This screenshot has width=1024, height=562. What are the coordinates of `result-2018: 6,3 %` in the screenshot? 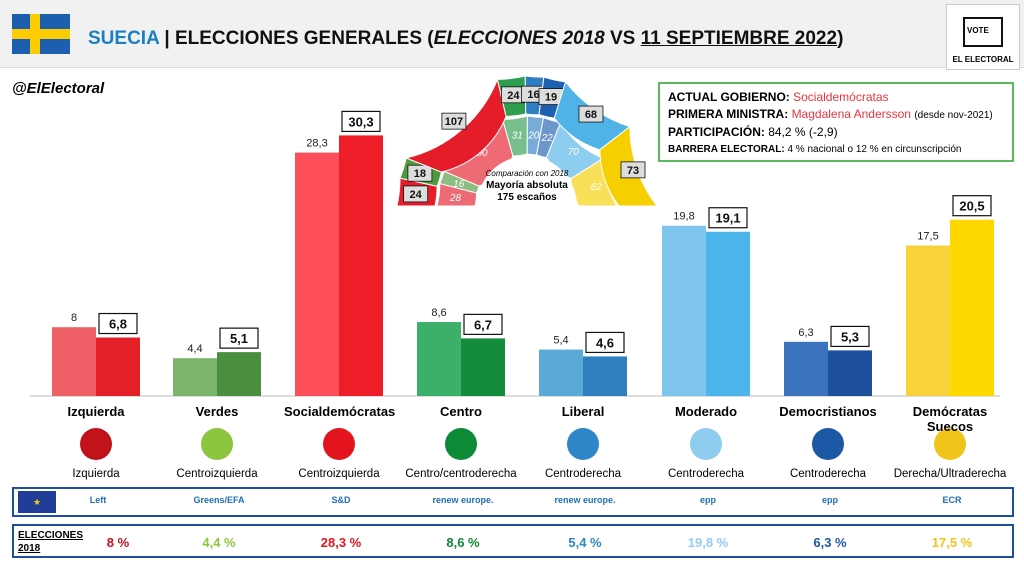 It's located at (830, 542).